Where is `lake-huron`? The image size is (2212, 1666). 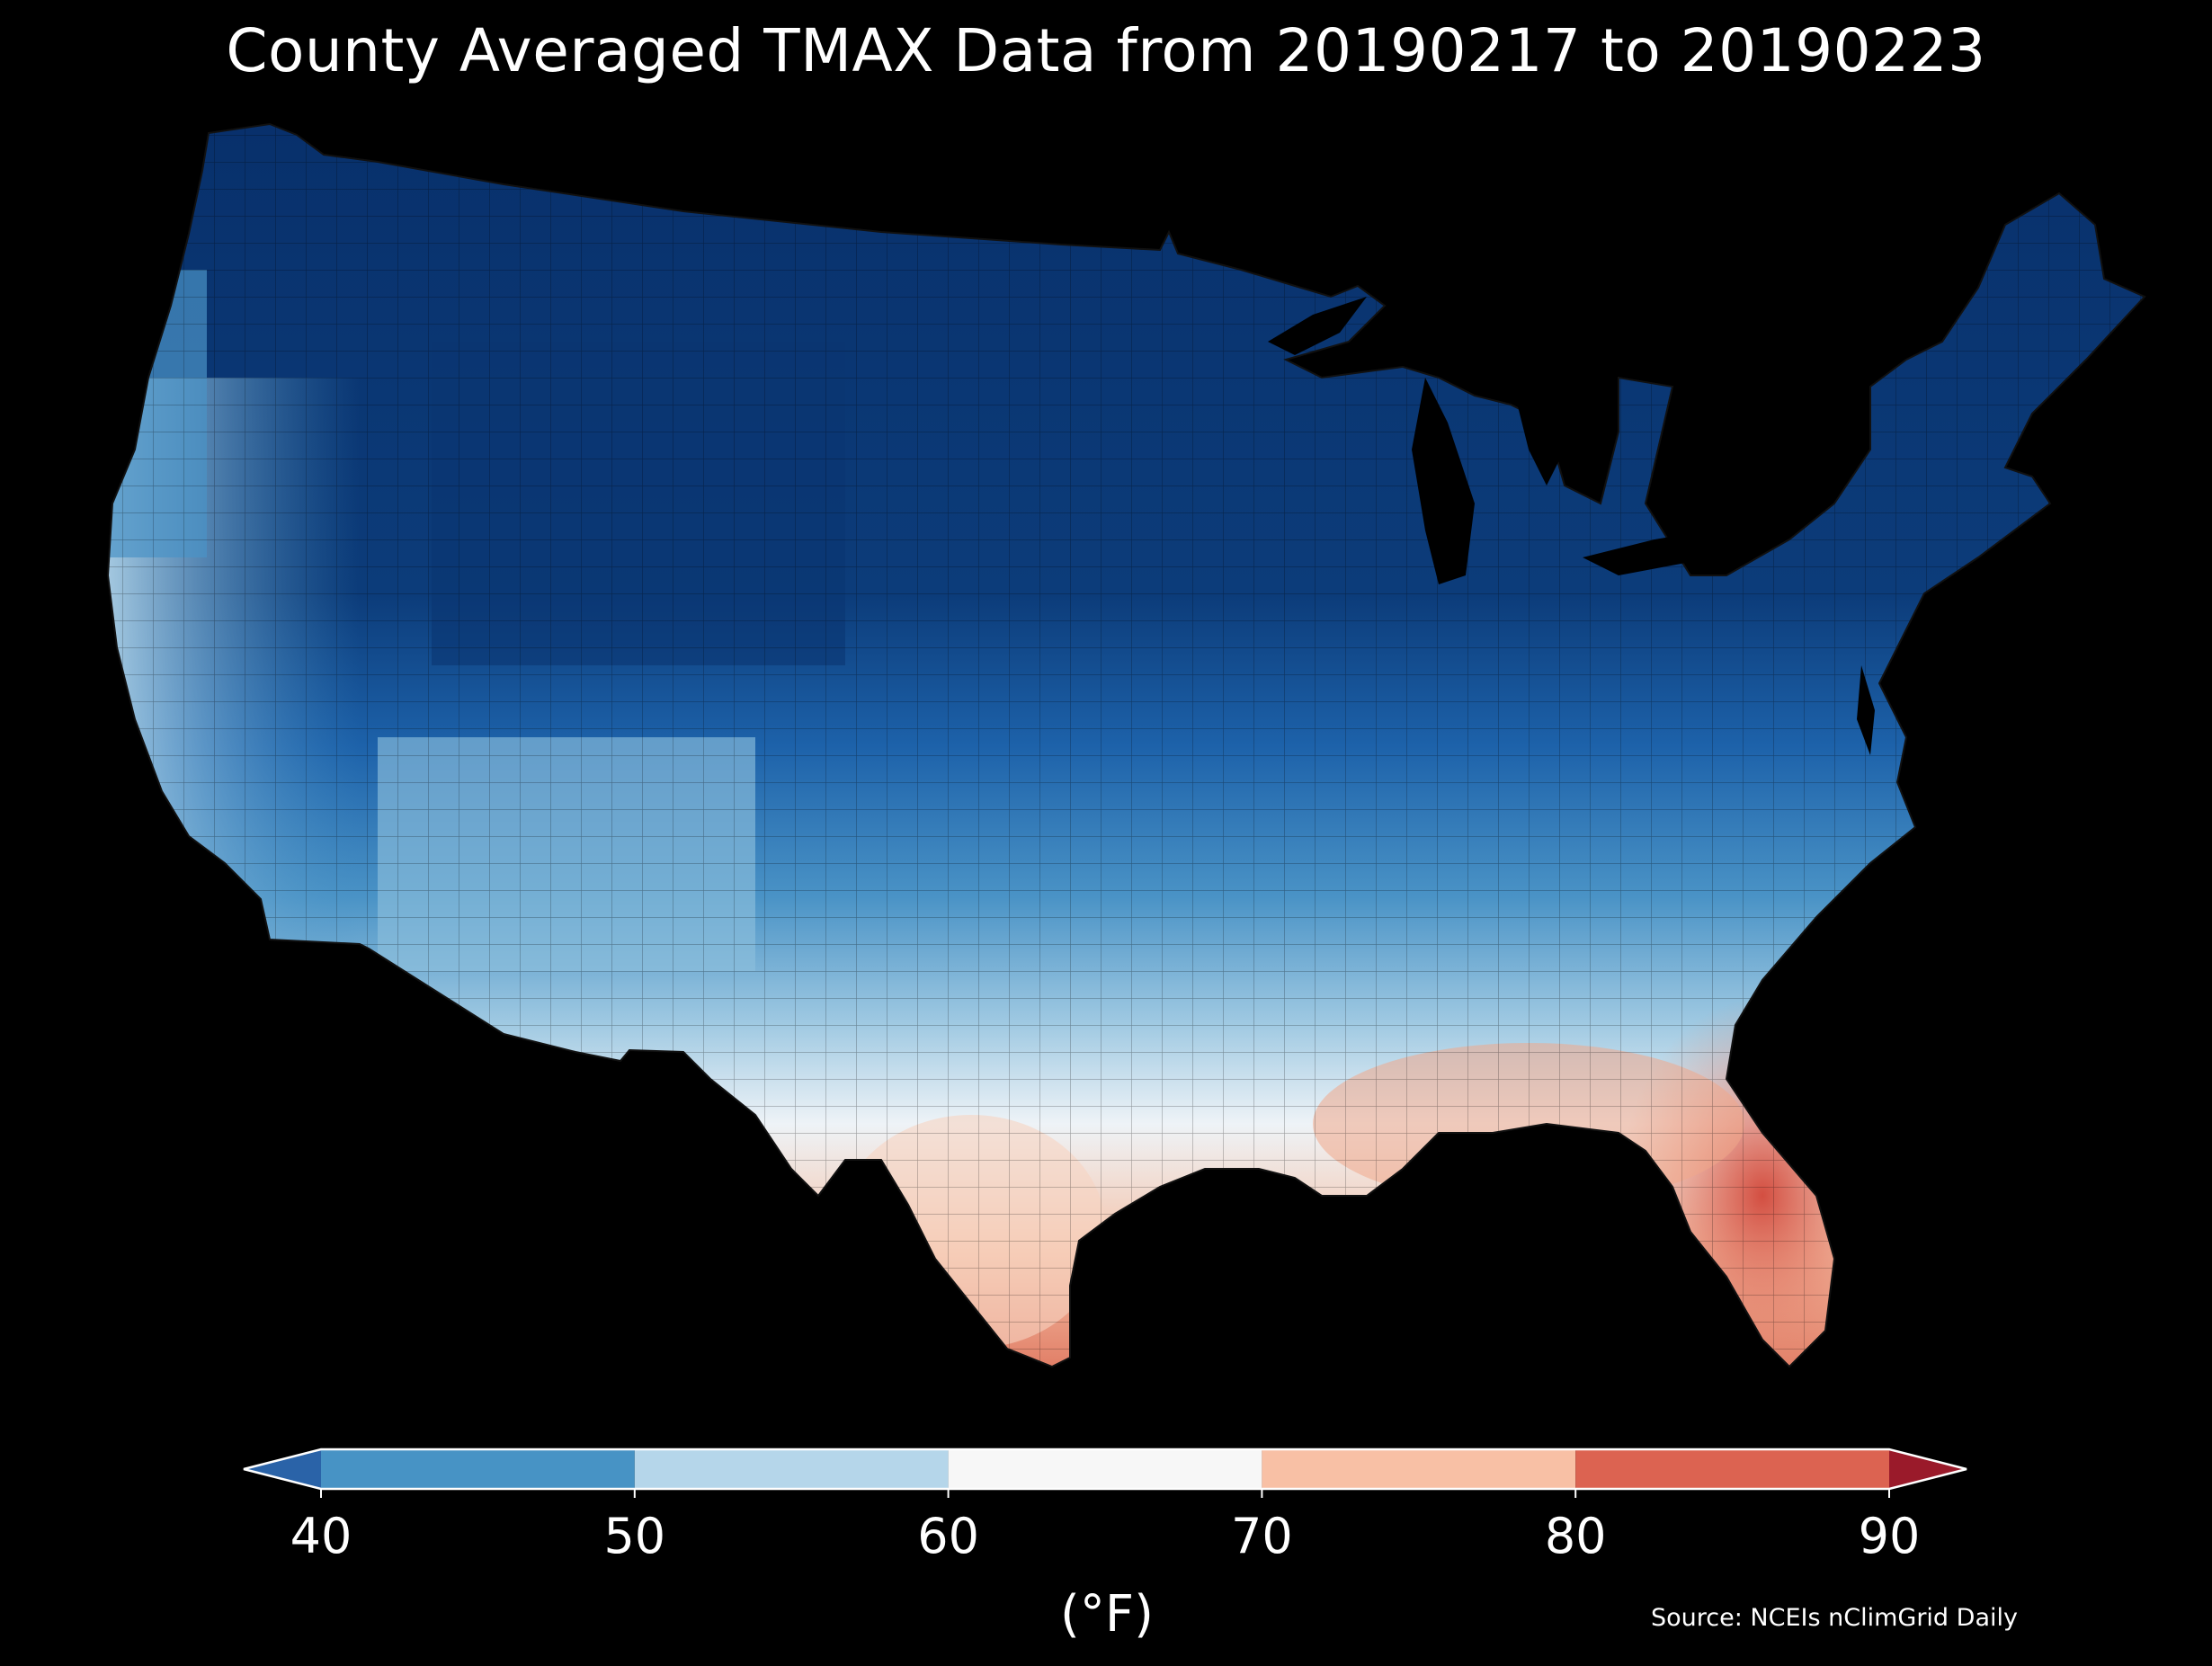
lake-huron is located at coordinates (1538, 432).